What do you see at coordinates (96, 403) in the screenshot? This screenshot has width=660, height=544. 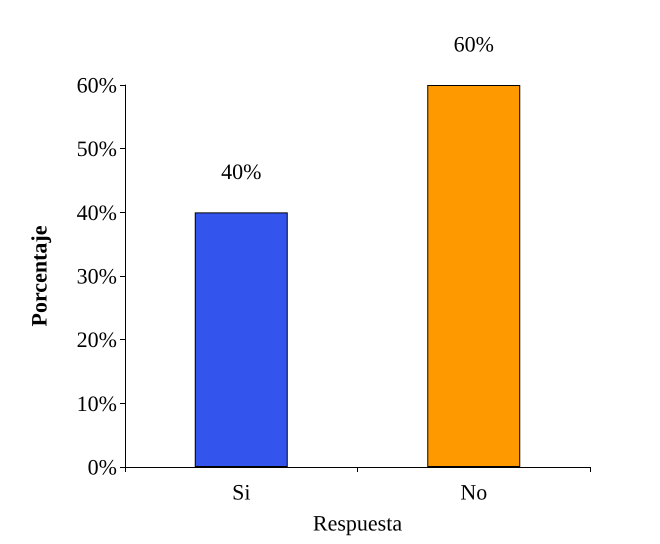 I see `y-tick-label: 10%` at bounding box center [96, 403].